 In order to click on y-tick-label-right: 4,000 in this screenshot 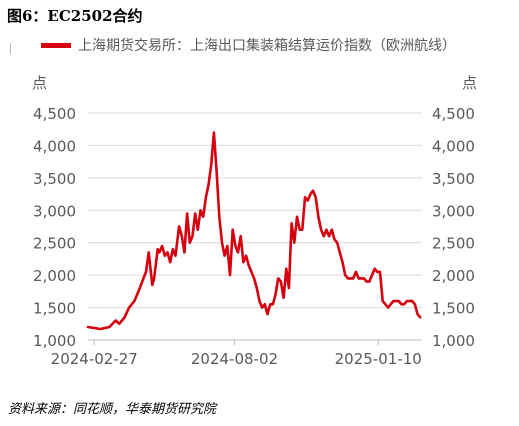, I will do `click(453, 146)`.